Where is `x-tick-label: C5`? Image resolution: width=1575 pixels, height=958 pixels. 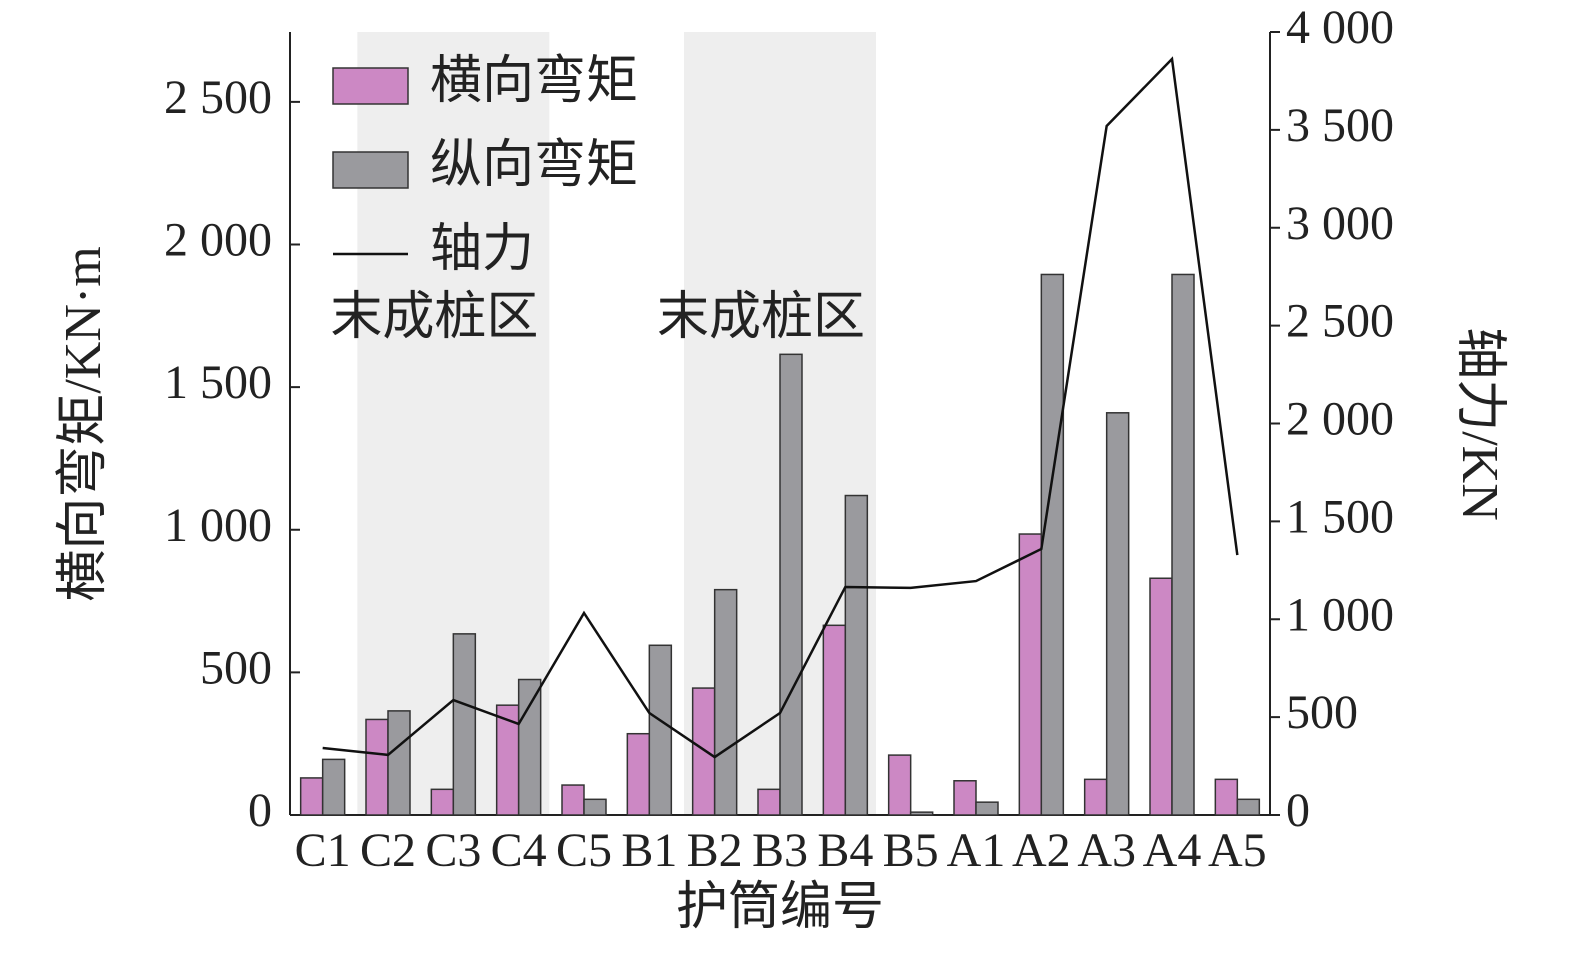
x-tick-label: C5 is located at coordinates (584, 850).